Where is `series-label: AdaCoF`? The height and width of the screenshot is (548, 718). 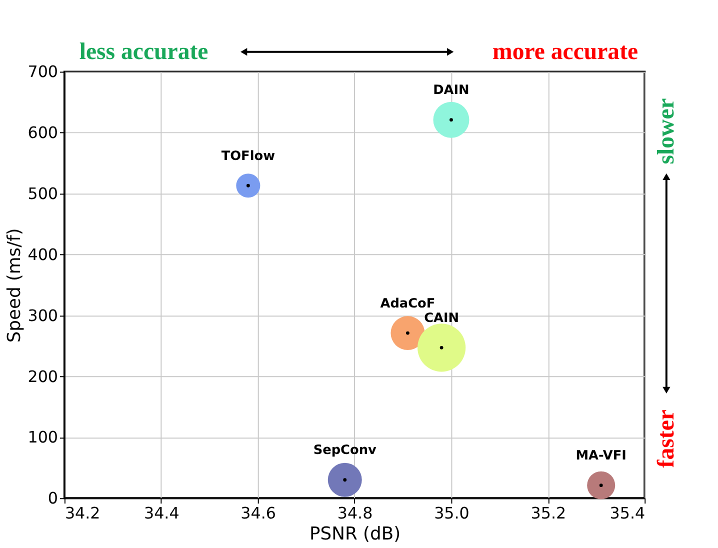
series-label: AdaCoF is located at coordinates (408, 304).